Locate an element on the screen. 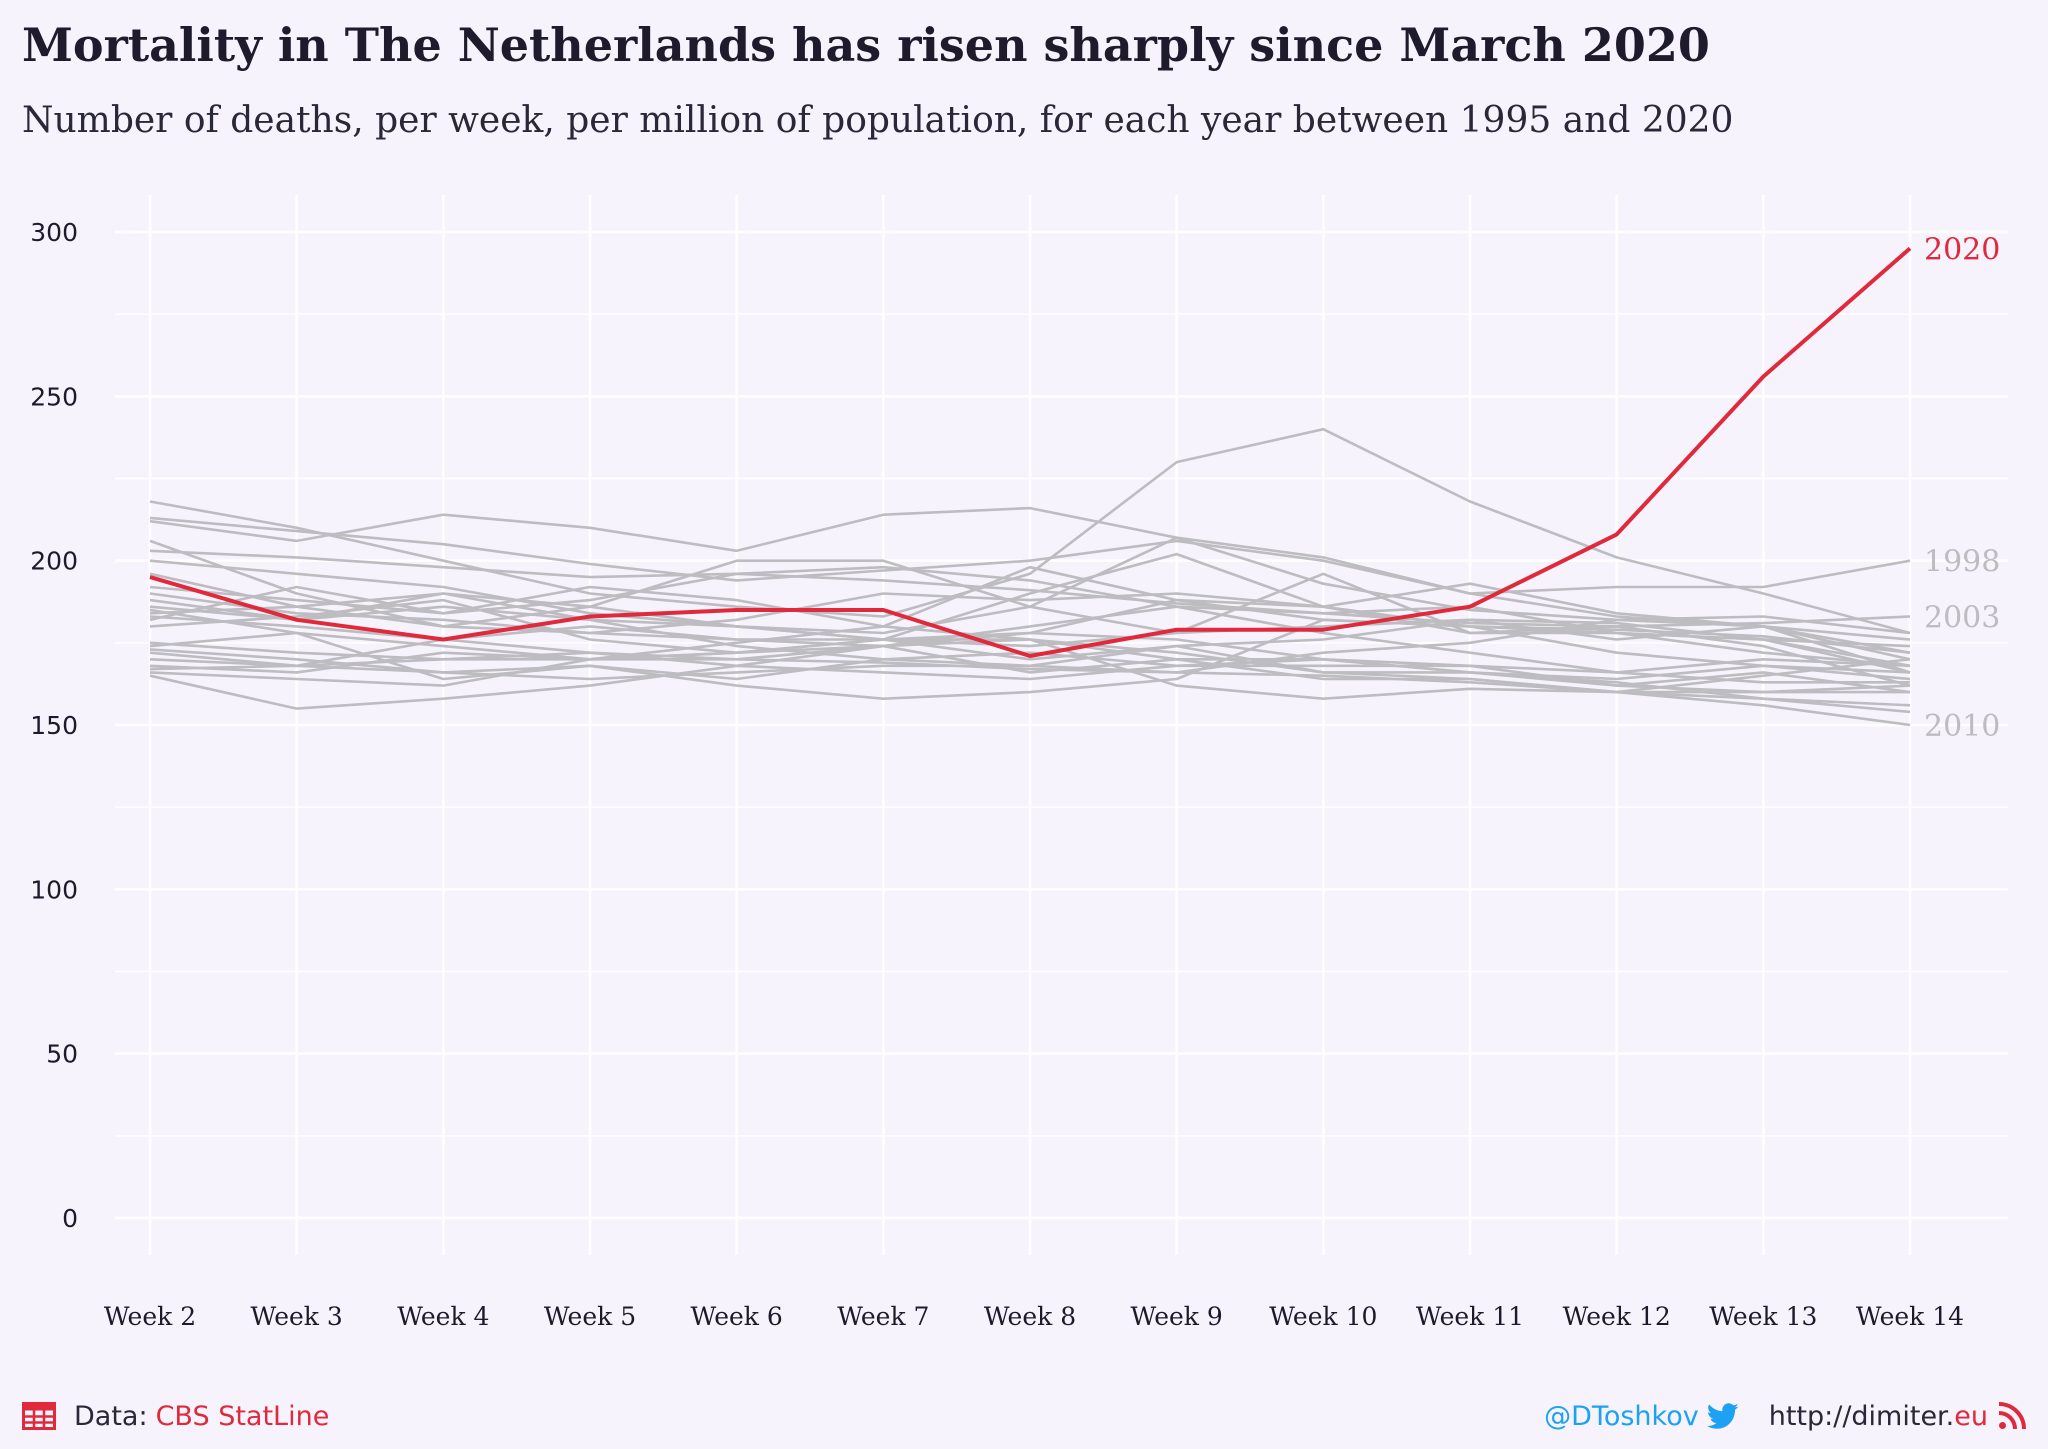  y-tick-label: 300 is located at coordinates (54, 232).